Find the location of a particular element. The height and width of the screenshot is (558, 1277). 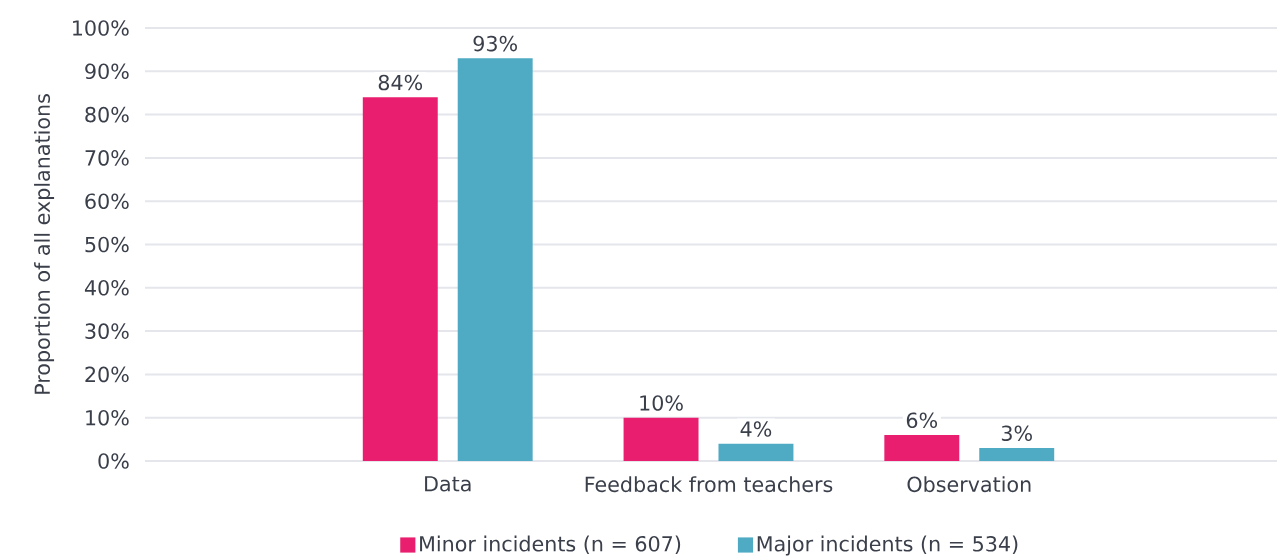

y-tick-label: 0% is located at coordinates (113, 461).